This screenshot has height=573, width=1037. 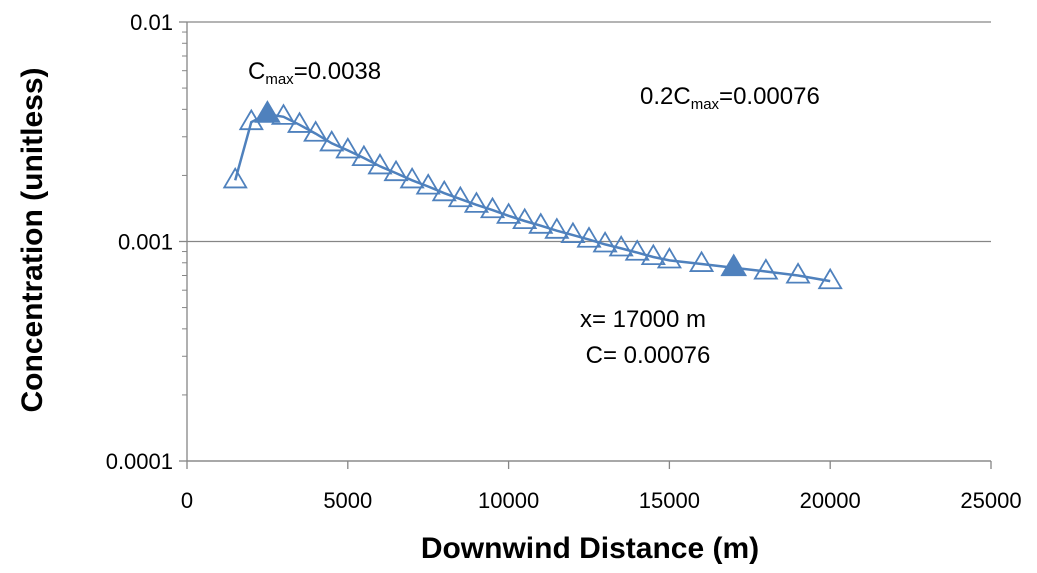 What do you see at coordinates (830, 500) in the screenshot?
I see `x-tick-label-4: 20000` at bounding box center [830, 500].